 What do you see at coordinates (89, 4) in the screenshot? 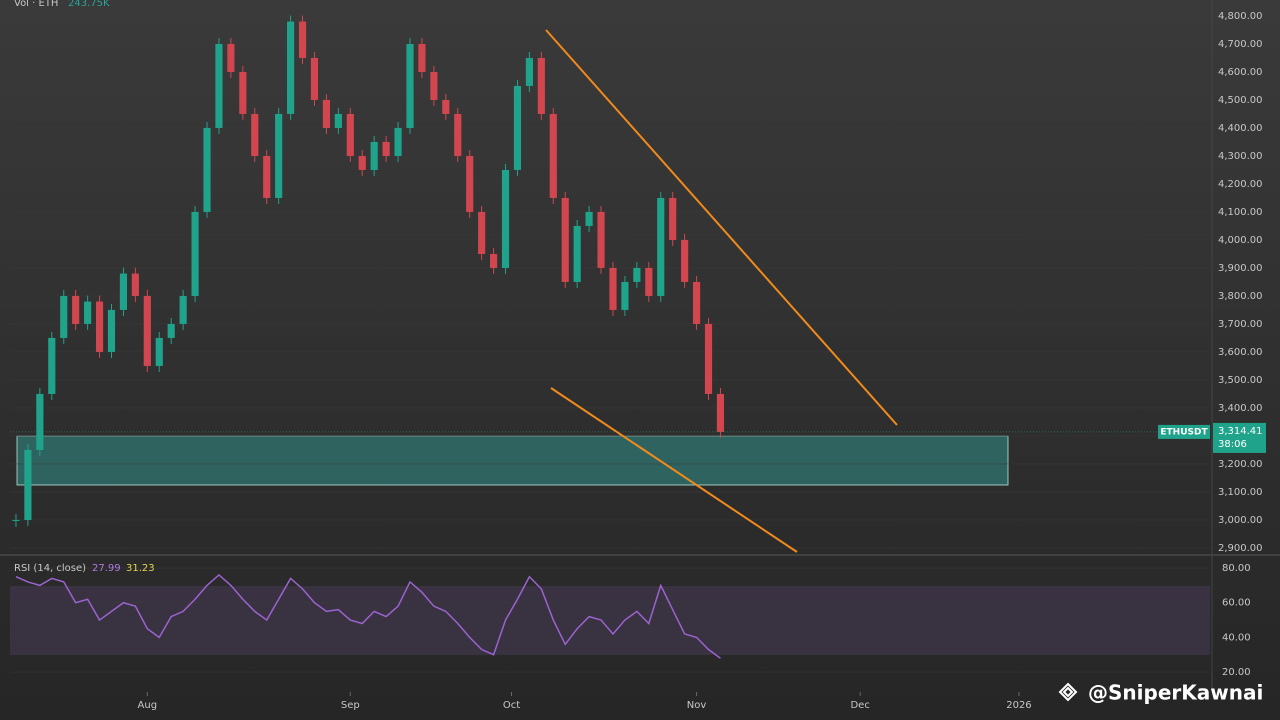
I see `volume-value: 243.75K` at bounding box center [89, 4].